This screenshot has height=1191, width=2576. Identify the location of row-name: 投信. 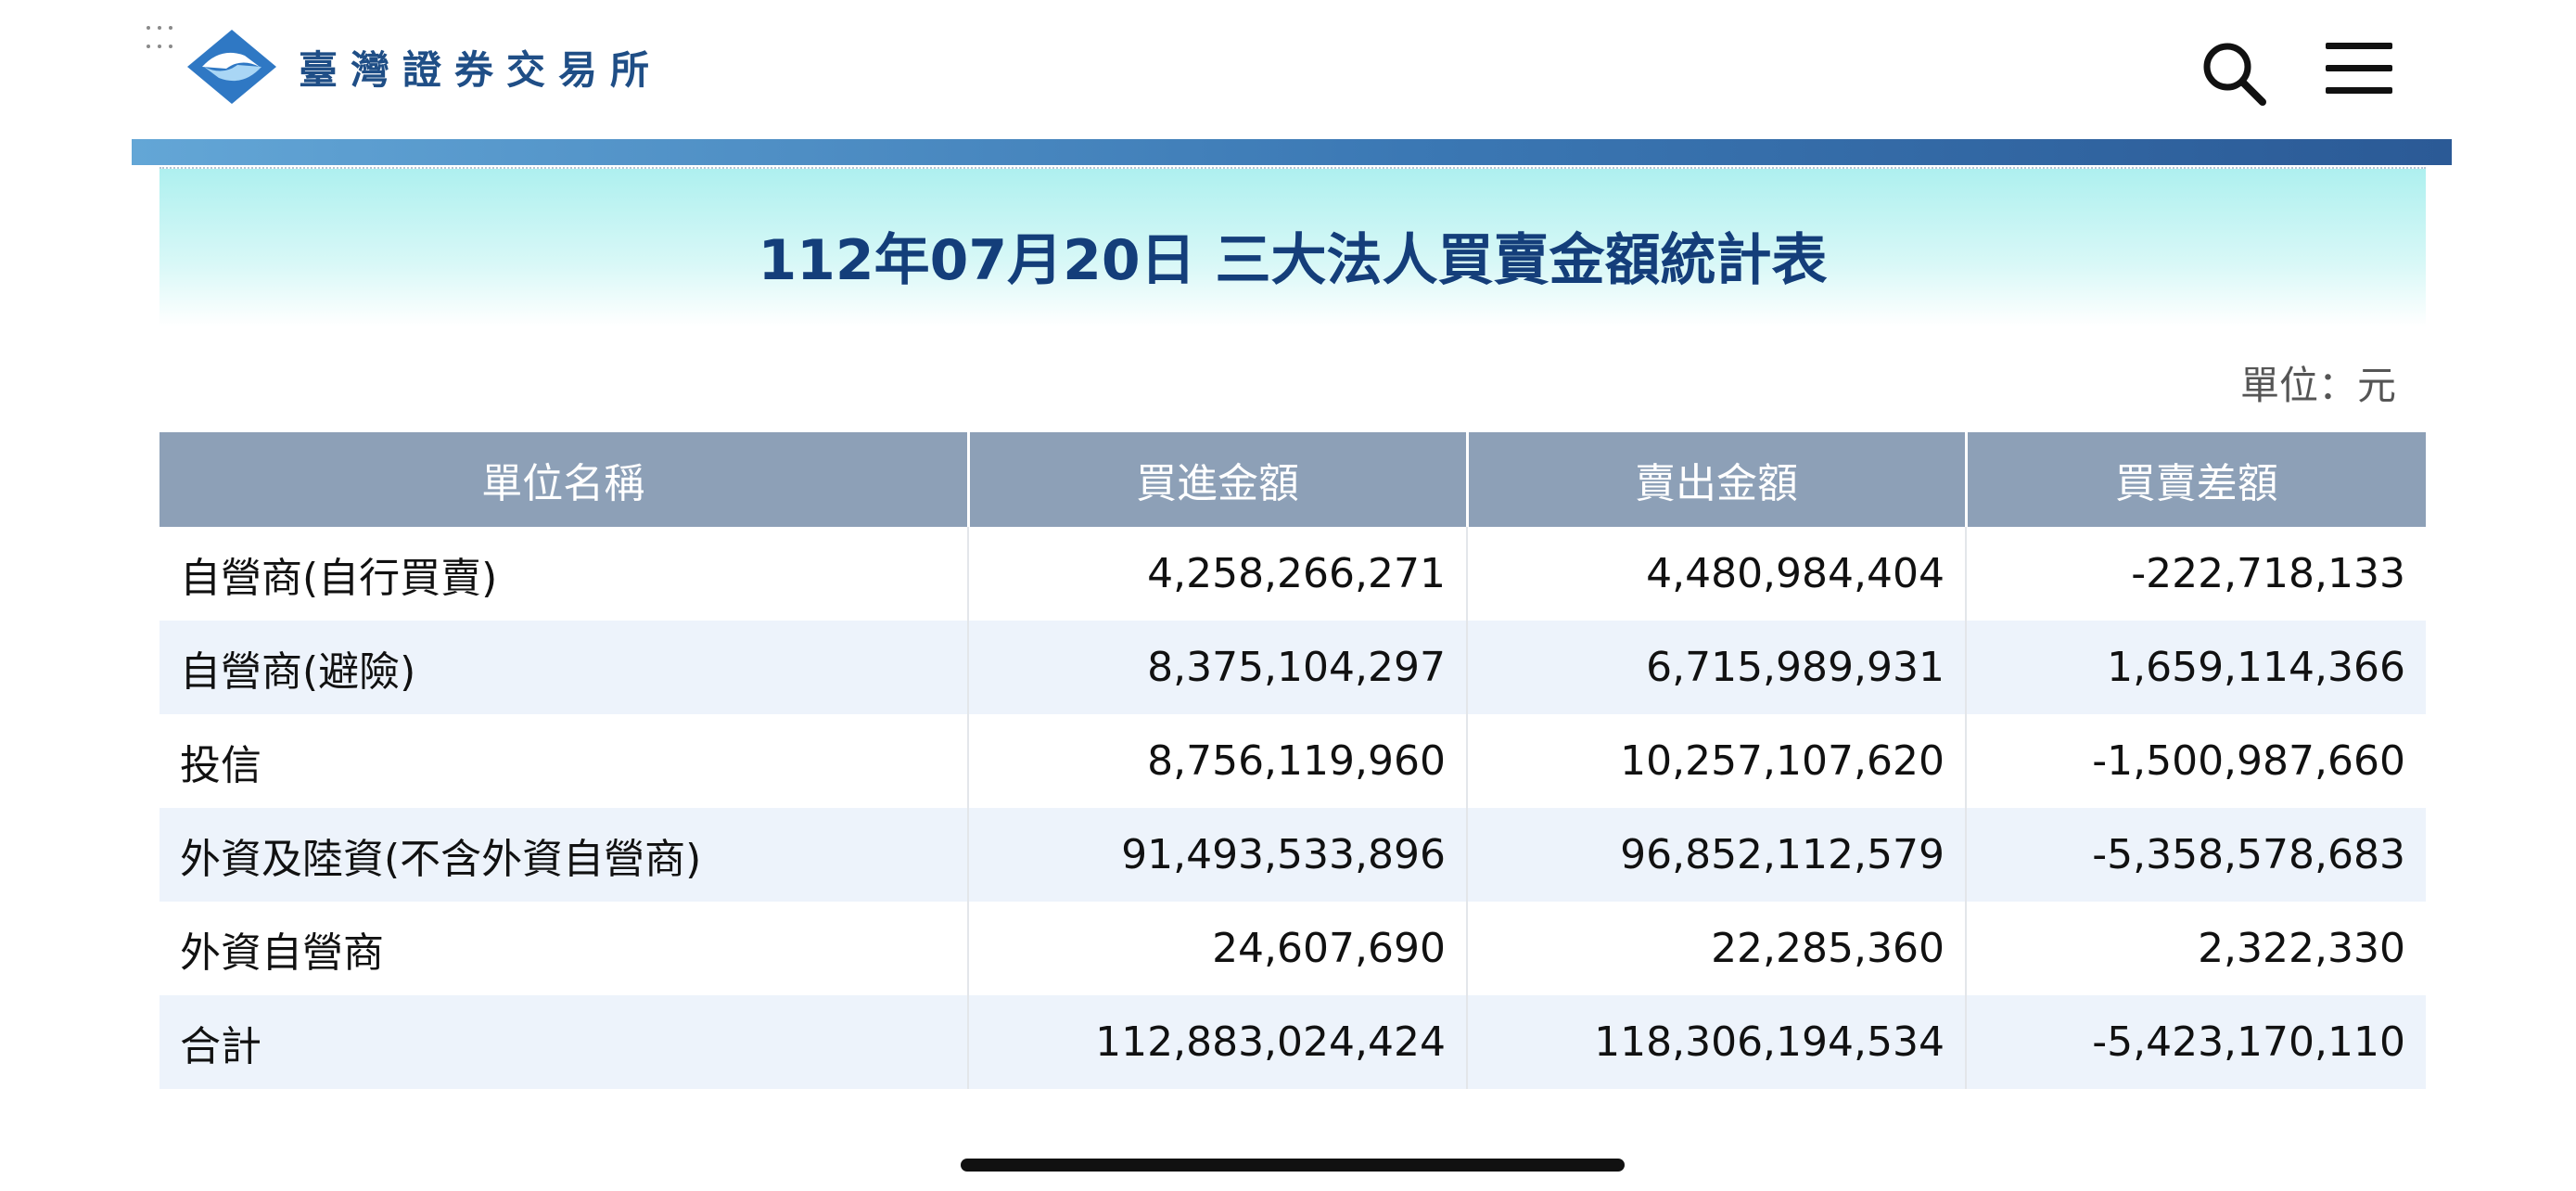
(564, 761).